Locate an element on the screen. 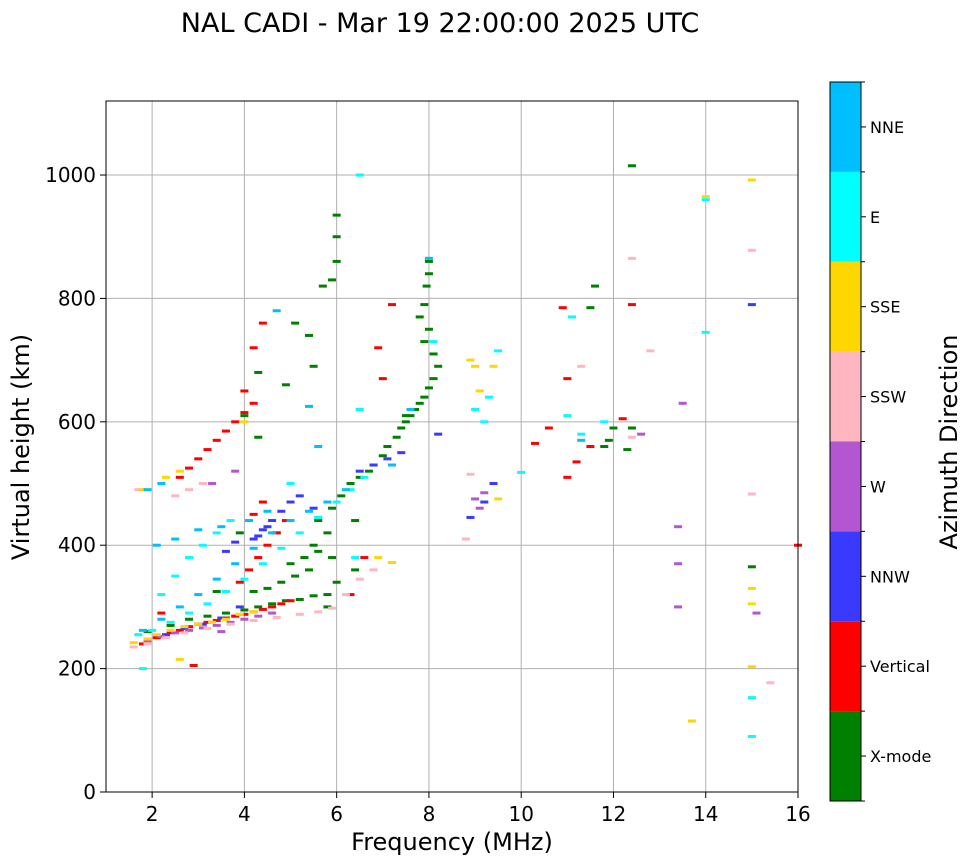 The width and height of the screenshot is (972, 865). colorbar-label-nne: NNE is located at coordinates (887, 127).